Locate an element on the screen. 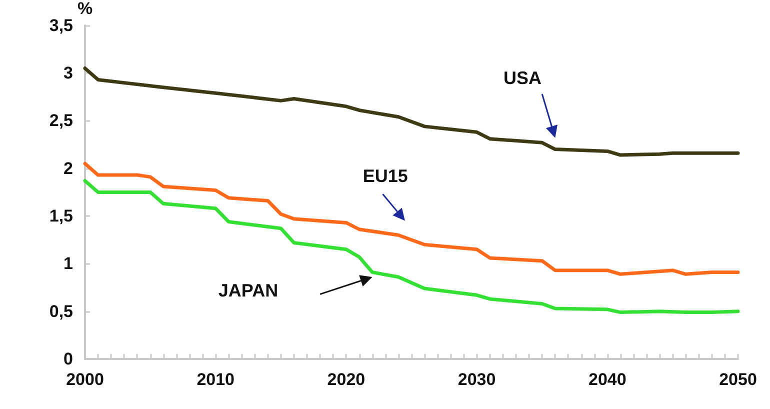  y-tick-label: 3 is located at coordinates (68, 73).